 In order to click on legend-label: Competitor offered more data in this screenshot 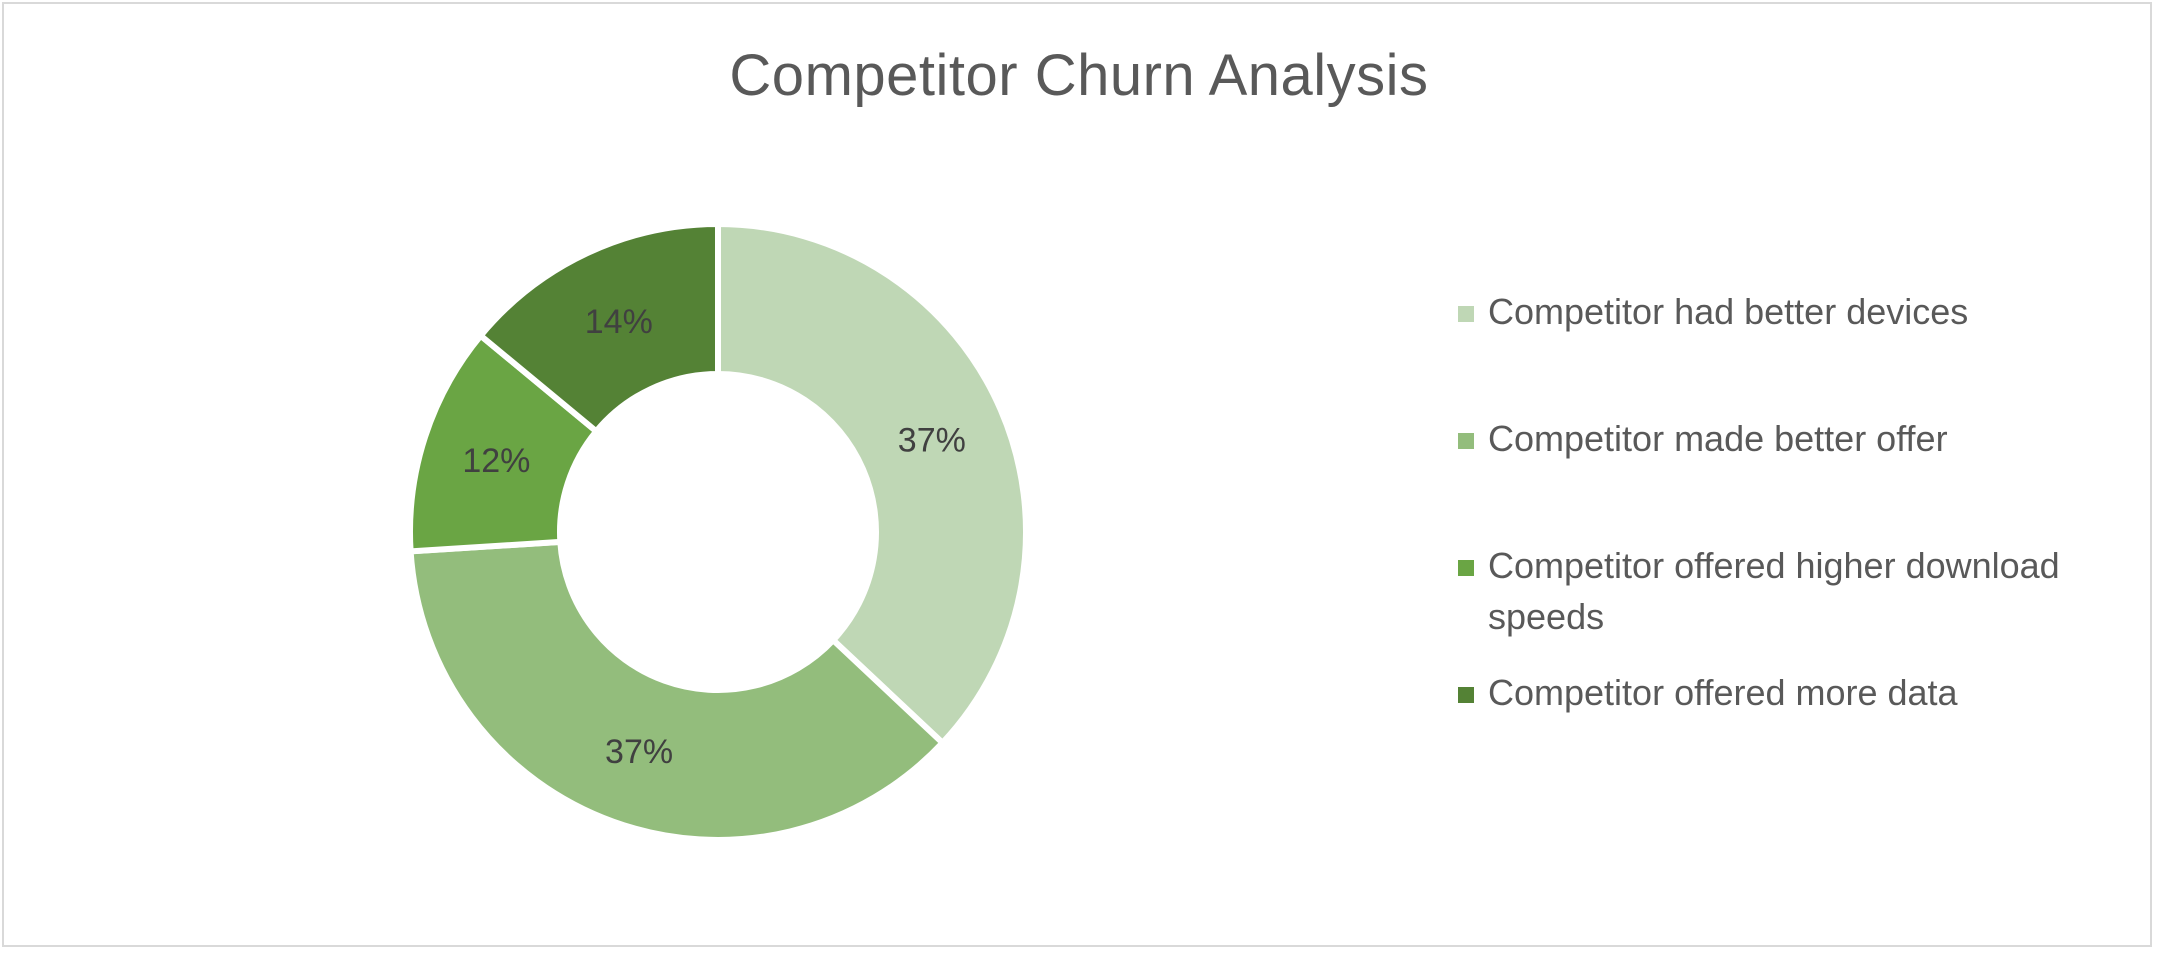, I will do `click(1723, 692)`.